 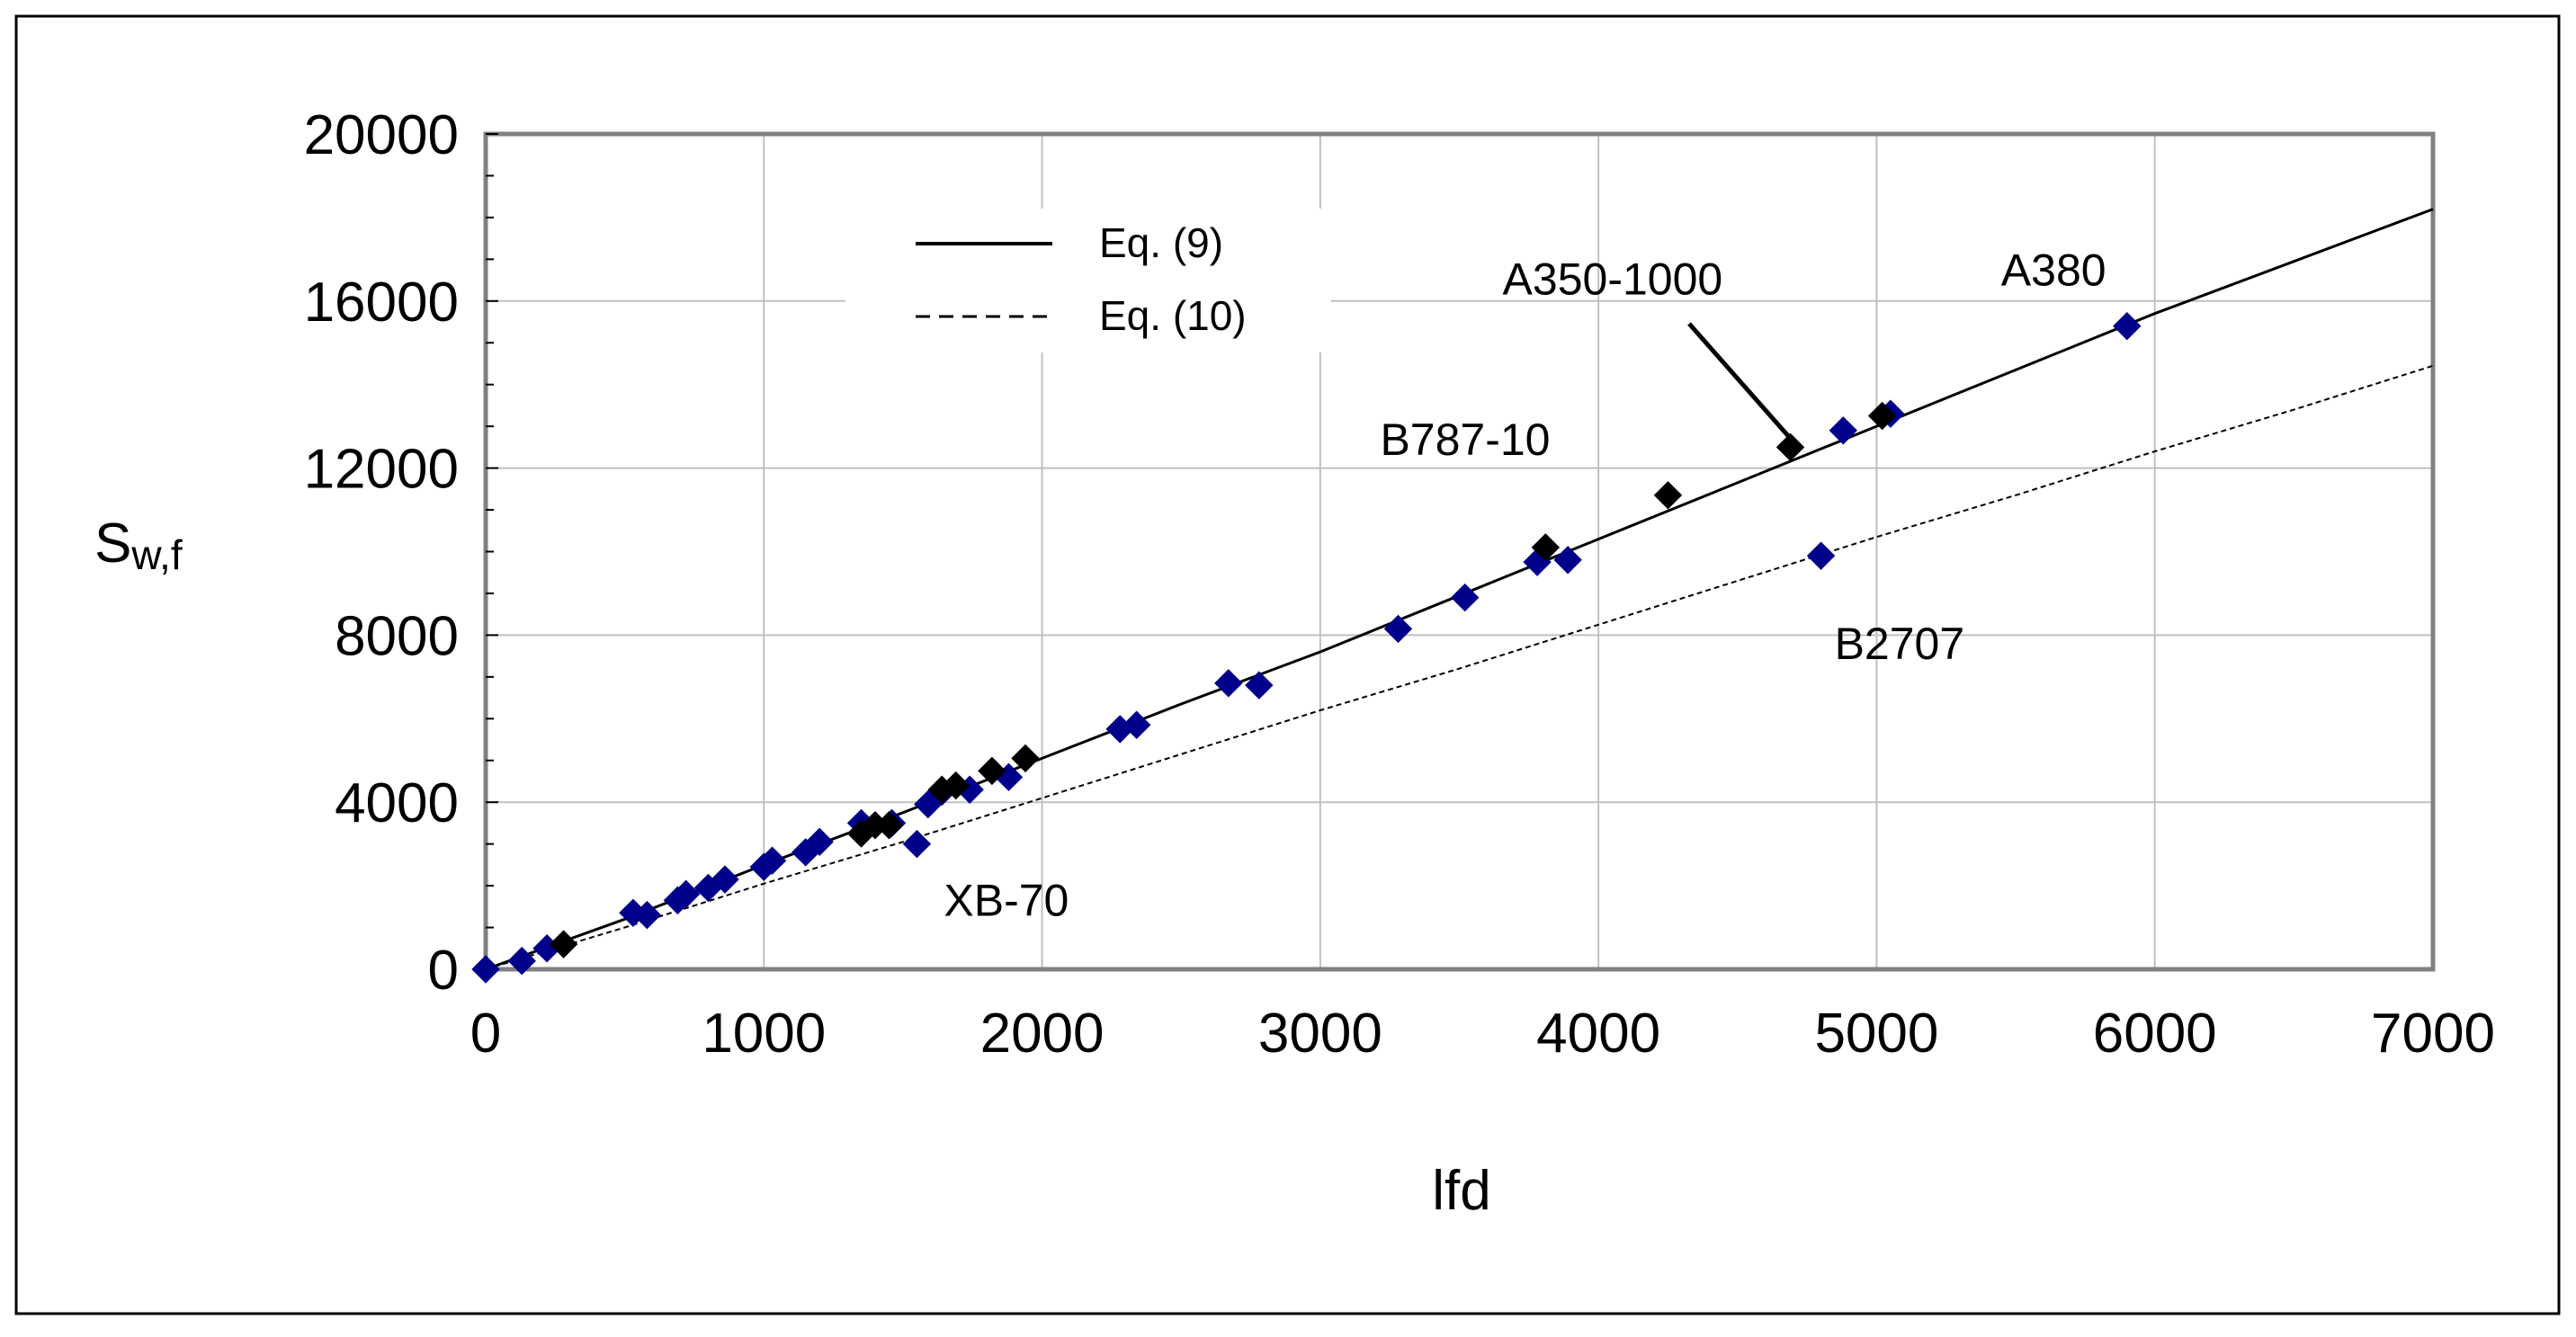 I want to click on a350-pointer-line, so click(x=1739, y=381).